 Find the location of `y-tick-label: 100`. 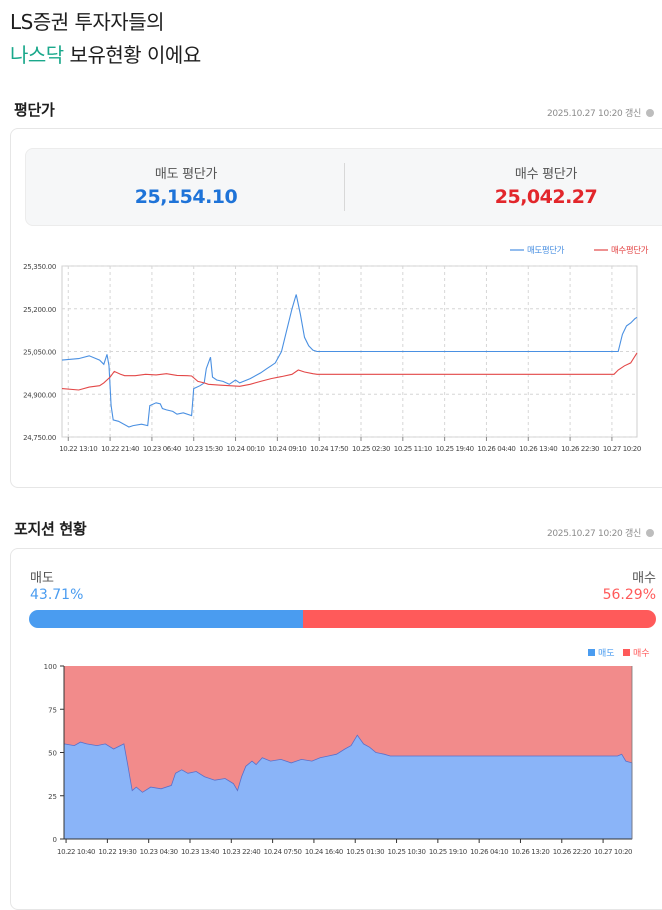

y-tick-label: 100 is located at coordinates (50, 667).